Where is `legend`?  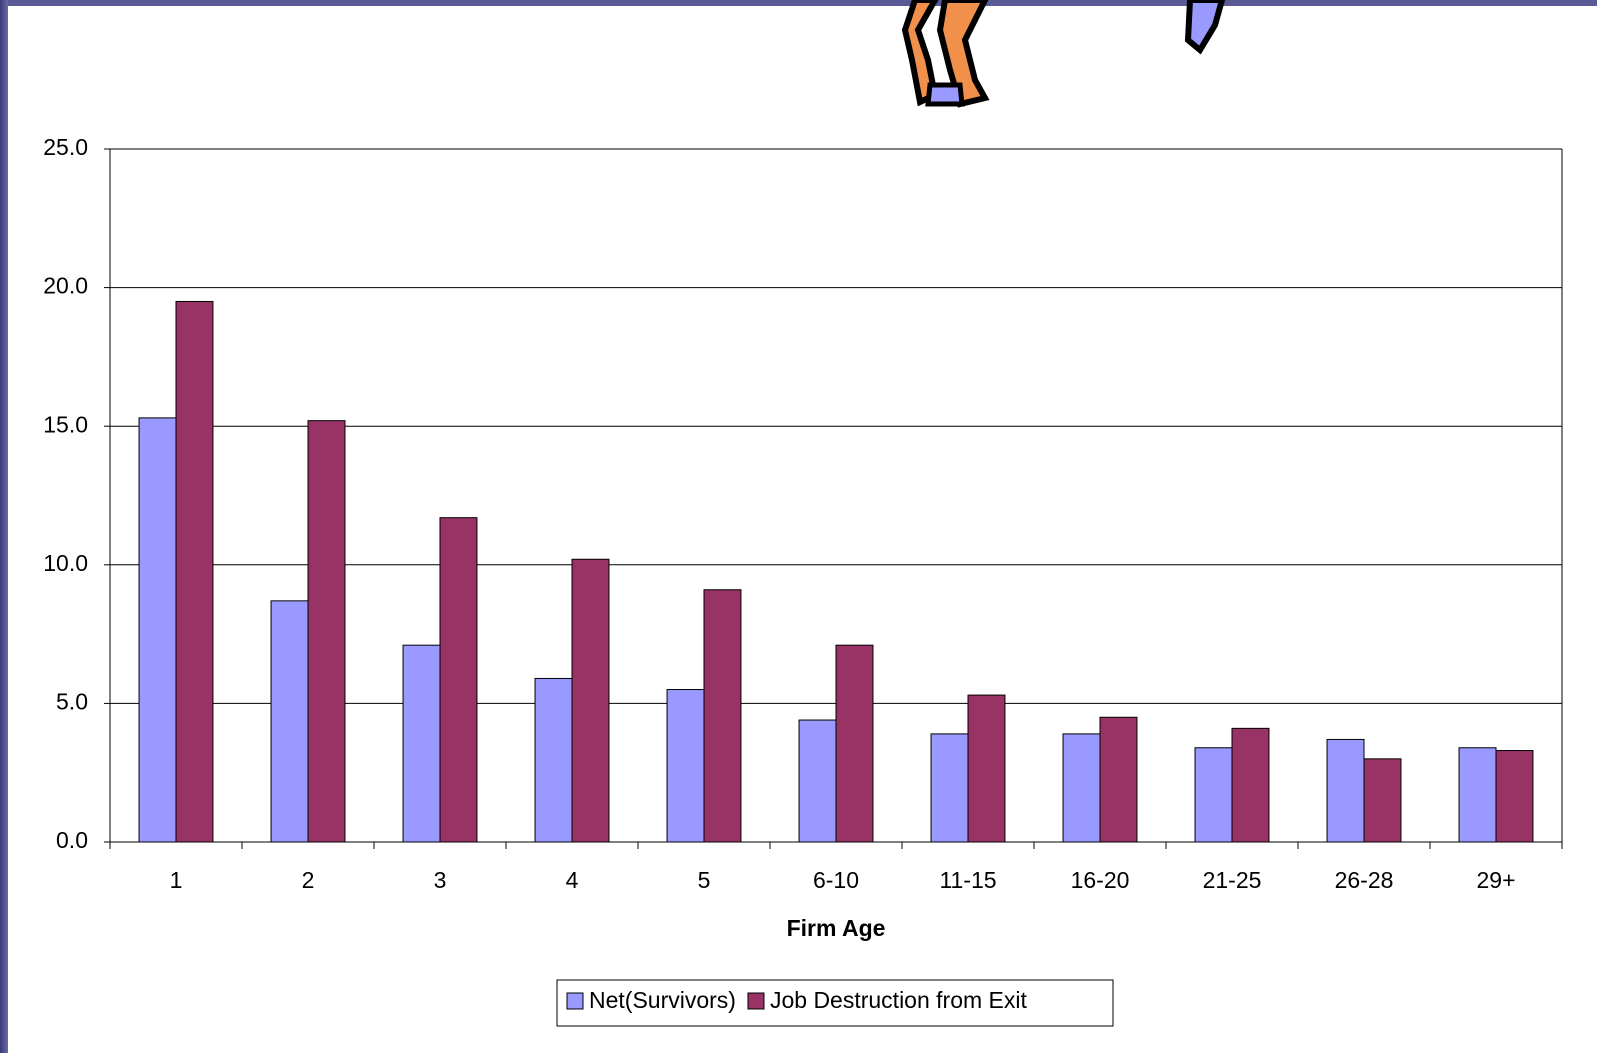 legend is located at coordinates (835, 1003).